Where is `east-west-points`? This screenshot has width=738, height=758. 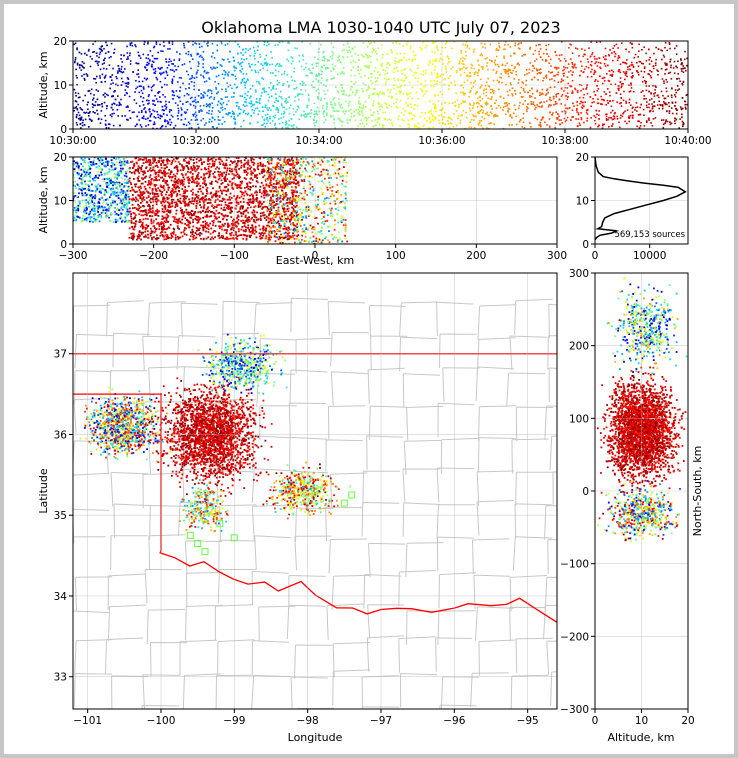 east-west-points is located at coordinates (211, 200).